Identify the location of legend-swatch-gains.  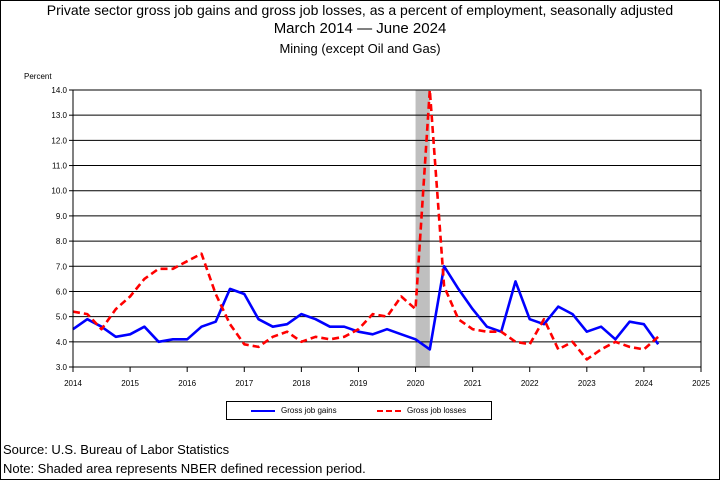
(263, 410).